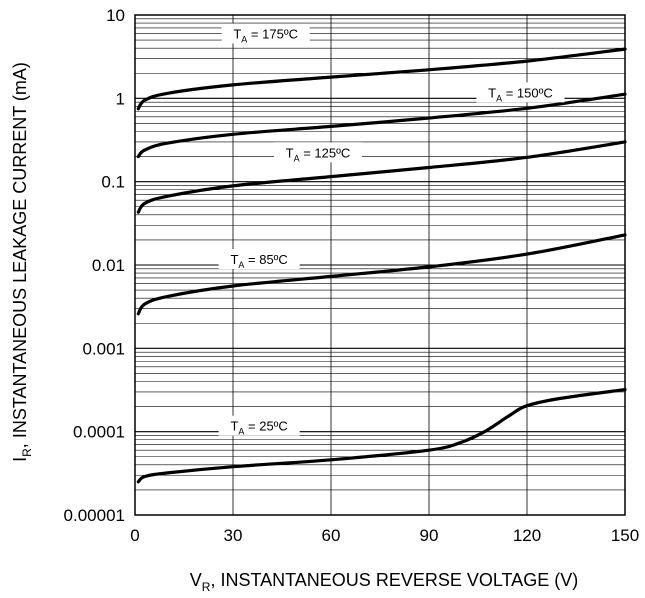 This screenshot has height=598, width=645. I want to click on series-label: TA = 85ºC, so click(258, 261).